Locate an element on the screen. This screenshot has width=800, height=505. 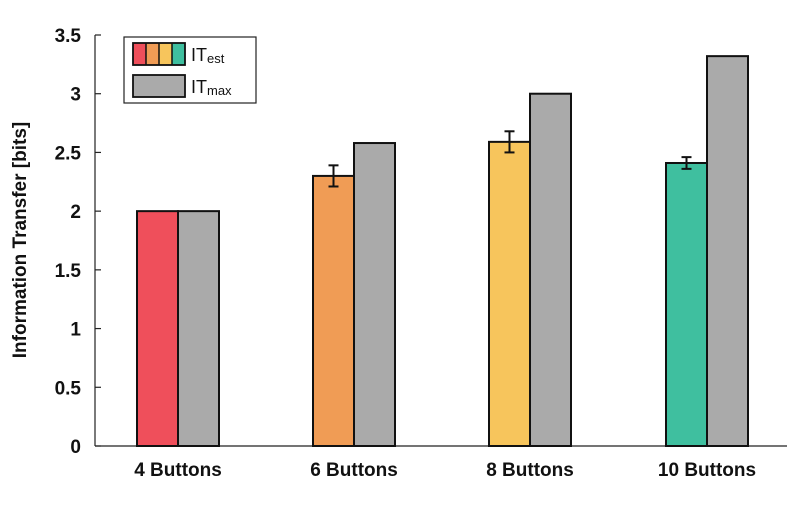
y-tick-label: 0 is located at coordinates (75, 447).